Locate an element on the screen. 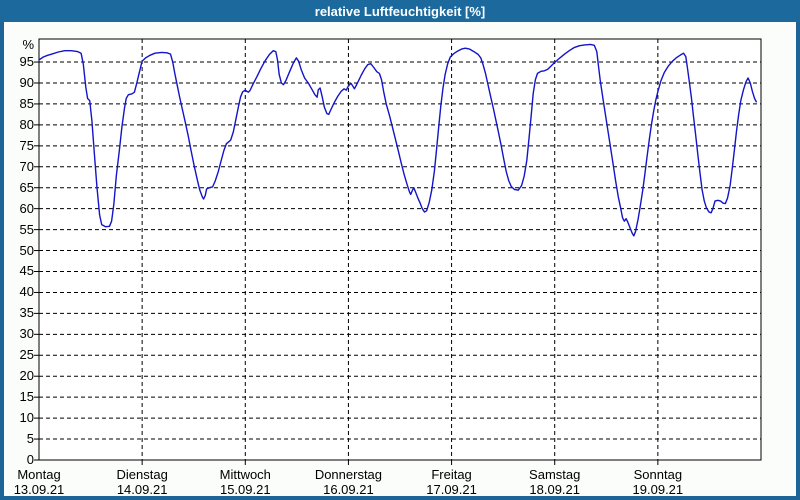  y-tick-label: 55 is located at coordinates (26, 229).